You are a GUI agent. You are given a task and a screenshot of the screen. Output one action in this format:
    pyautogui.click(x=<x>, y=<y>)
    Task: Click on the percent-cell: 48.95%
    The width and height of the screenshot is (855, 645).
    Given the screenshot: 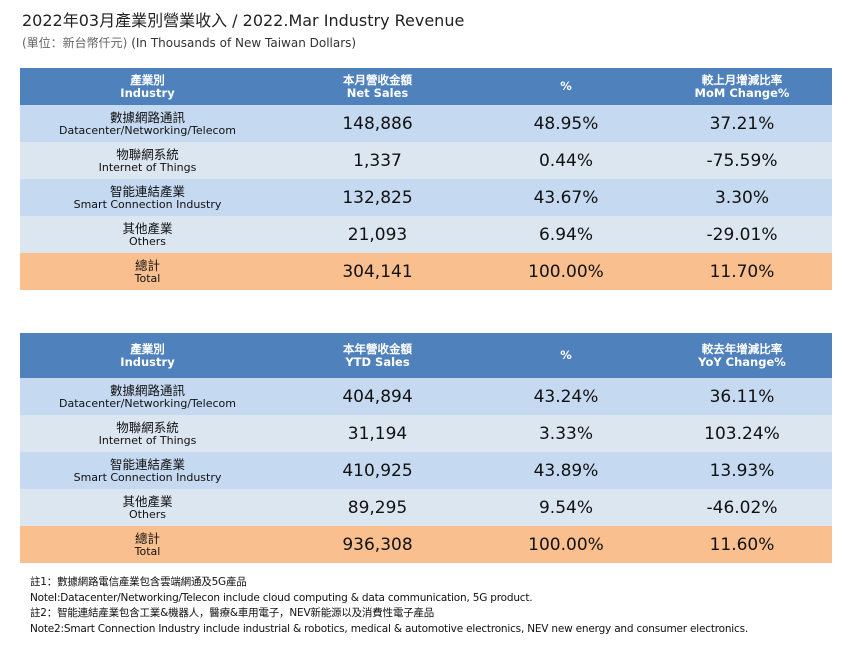 What is the action you would take?
    pyautogui.click(x=566, y=123)
    